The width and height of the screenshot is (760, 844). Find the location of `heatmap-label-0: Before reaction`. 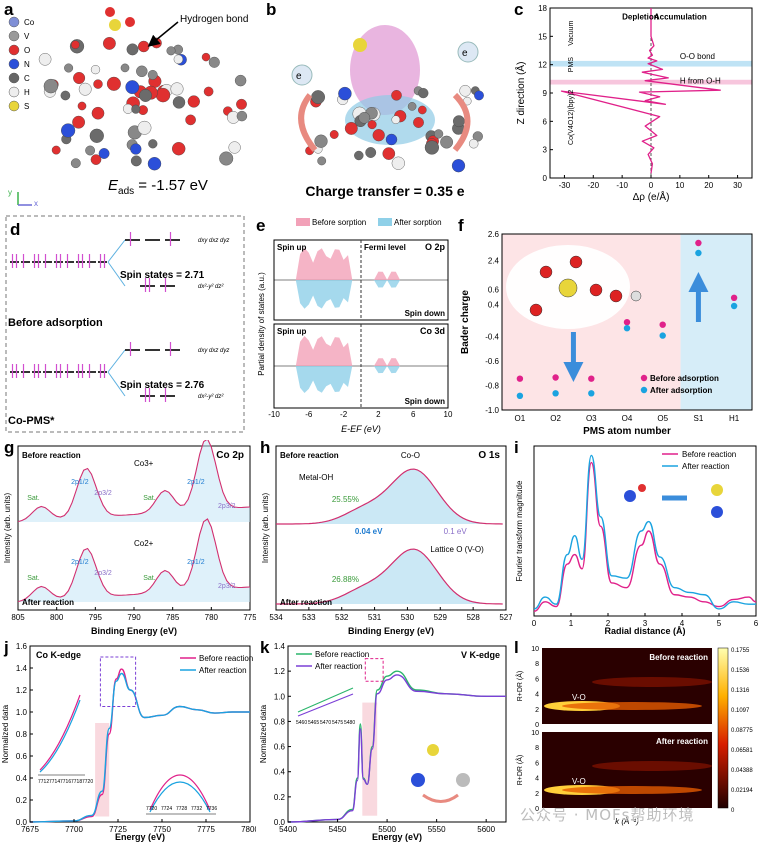

heatmap-label-0: Before reaction is located at coordinates (678, 657).